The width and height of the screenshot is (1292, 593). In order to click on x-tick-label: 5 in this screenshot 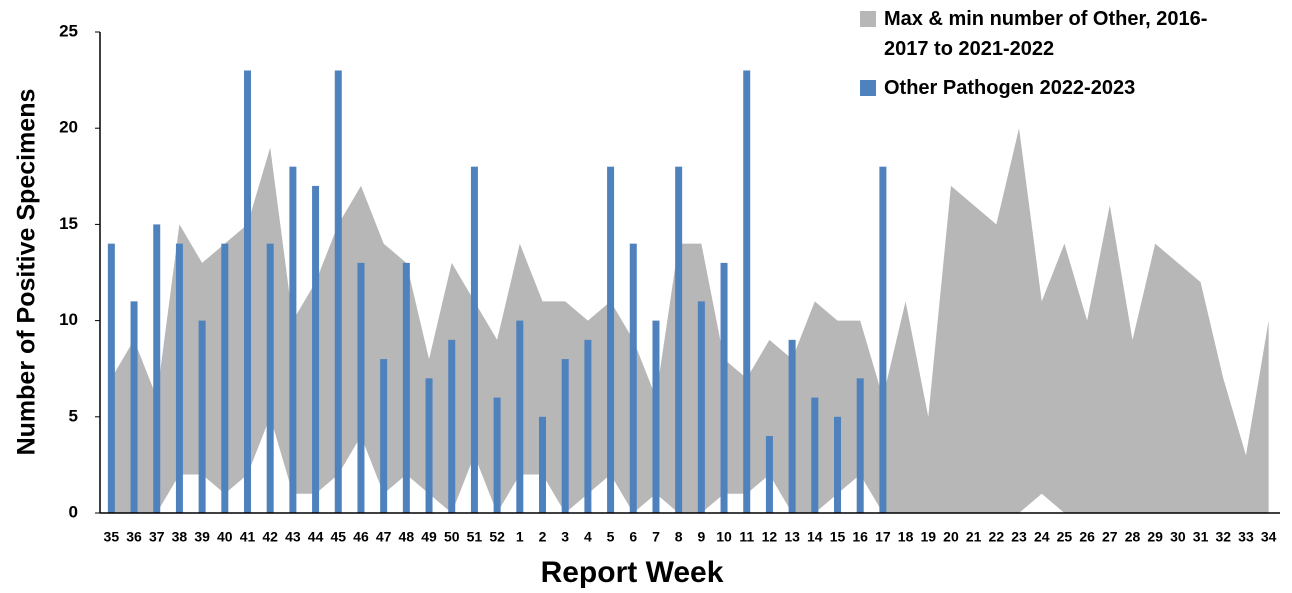, I will do `click(611, 537)`.